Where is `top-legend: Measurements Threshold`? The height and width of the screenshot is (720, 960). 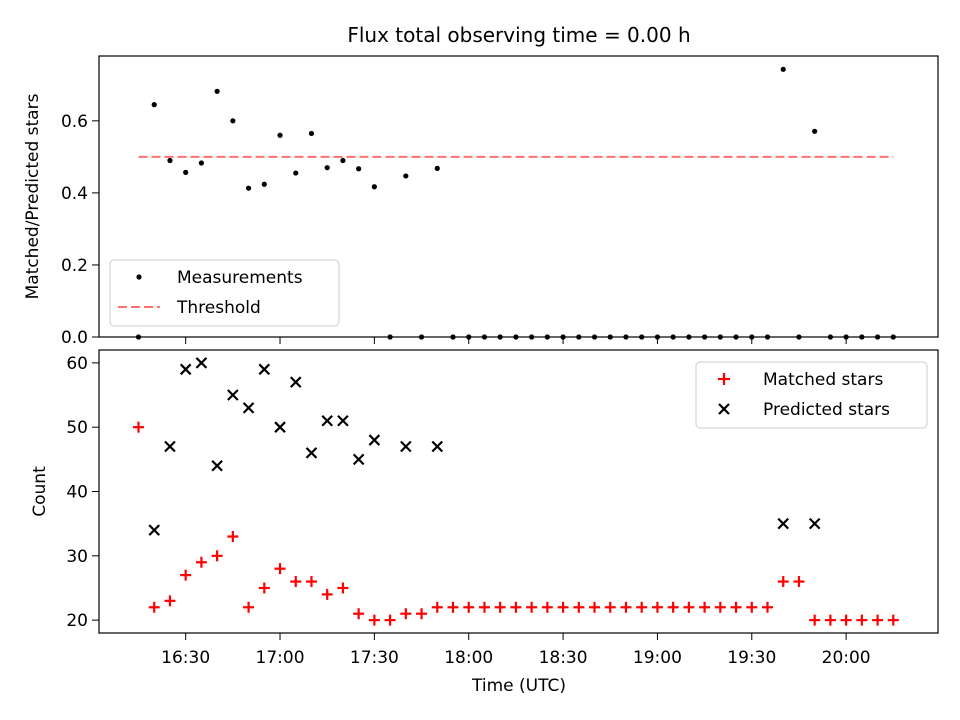 top-legend: Measurements Threshold is located at coordinates (224, 293).